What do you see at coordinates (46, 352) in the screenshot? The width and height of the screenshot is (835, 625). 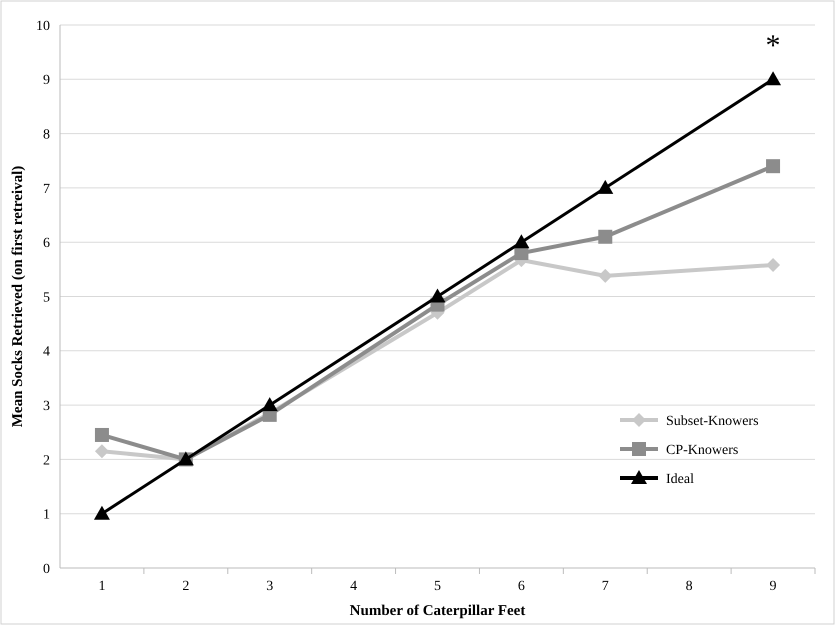 I see `y-tick-label: 4` at bounding box center [46, 352].